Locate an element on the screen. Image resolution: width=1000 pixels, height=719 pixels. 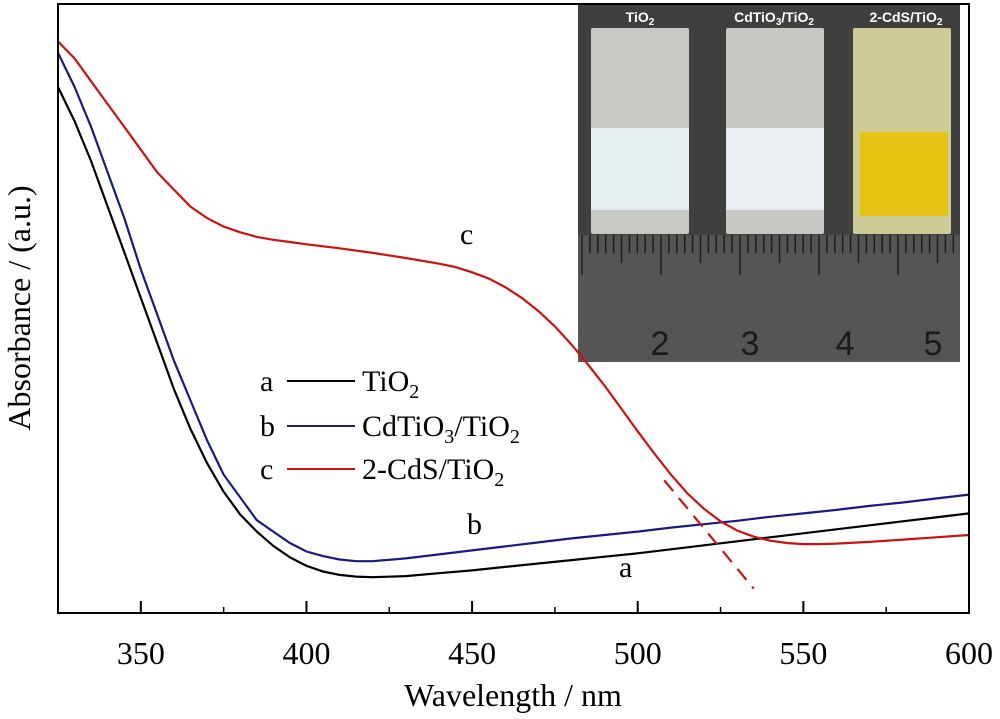
photo-label-cds-tio2: 2-CdS/TiO2 is located at coordinates (906, 18).